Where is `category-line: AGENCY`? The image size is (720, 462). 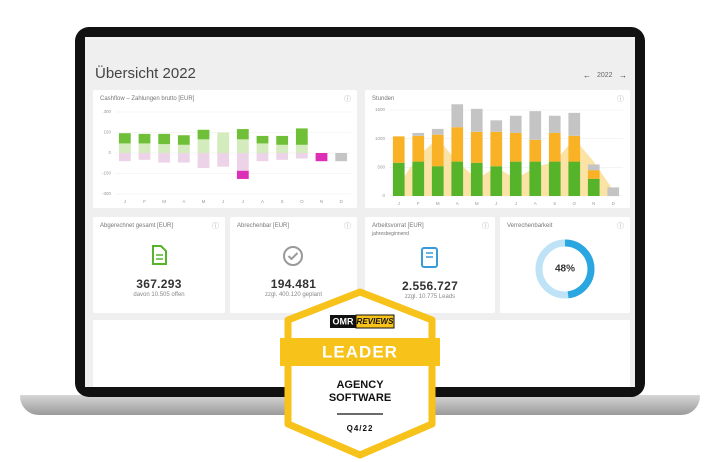
category-line: AGENCY is located at coordinates (360, 385).